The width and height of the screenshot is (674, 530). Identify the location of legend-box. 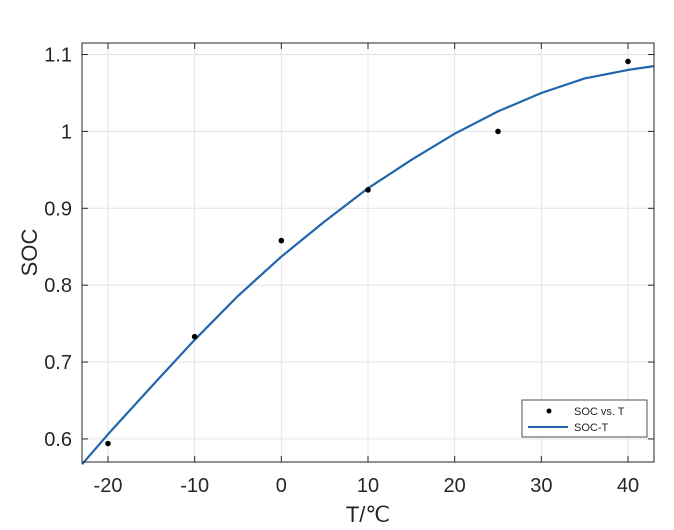
(584, 418).